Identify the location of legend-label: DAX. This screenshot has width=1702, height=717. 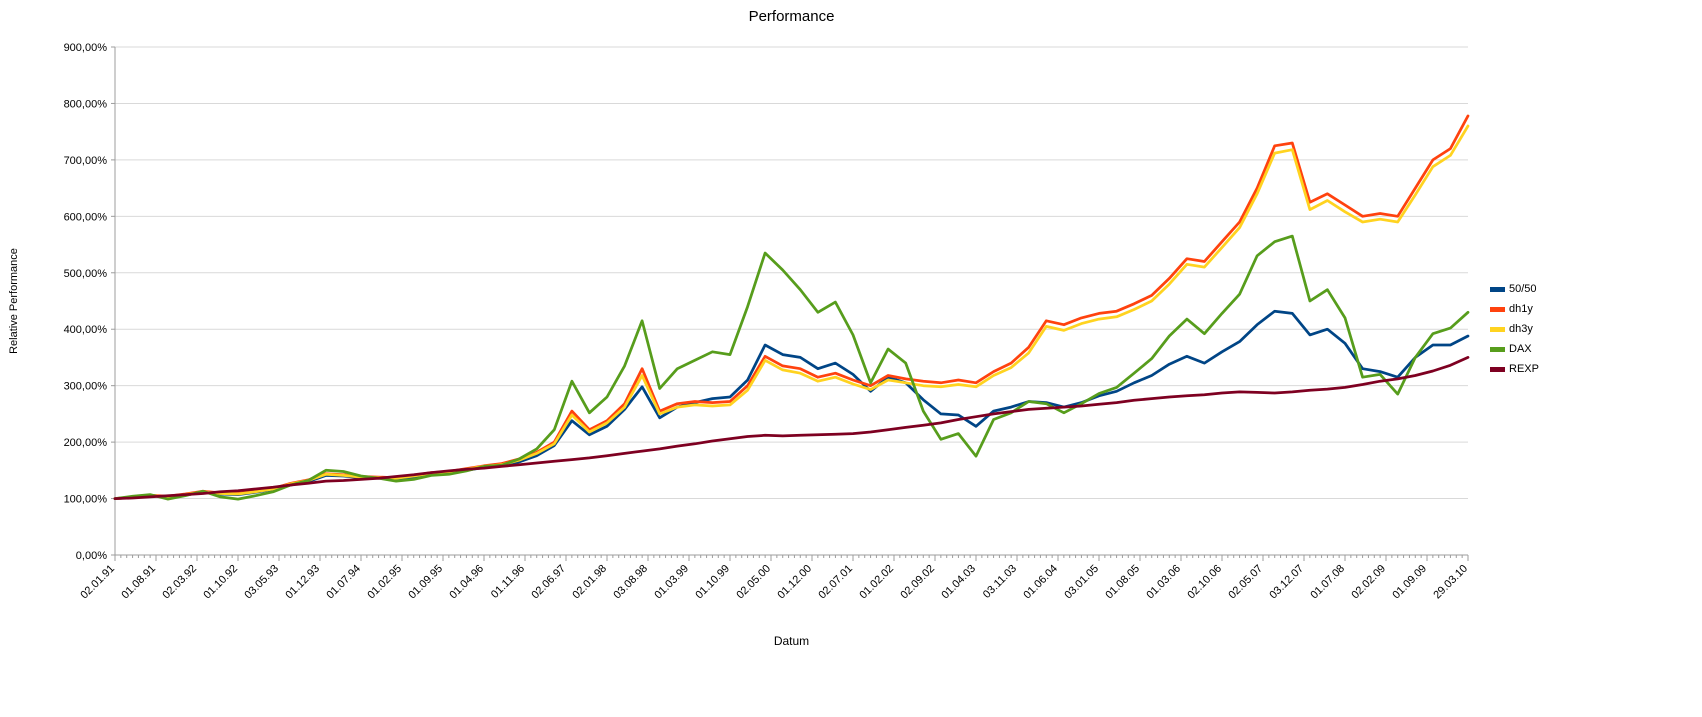
(1520, 349).